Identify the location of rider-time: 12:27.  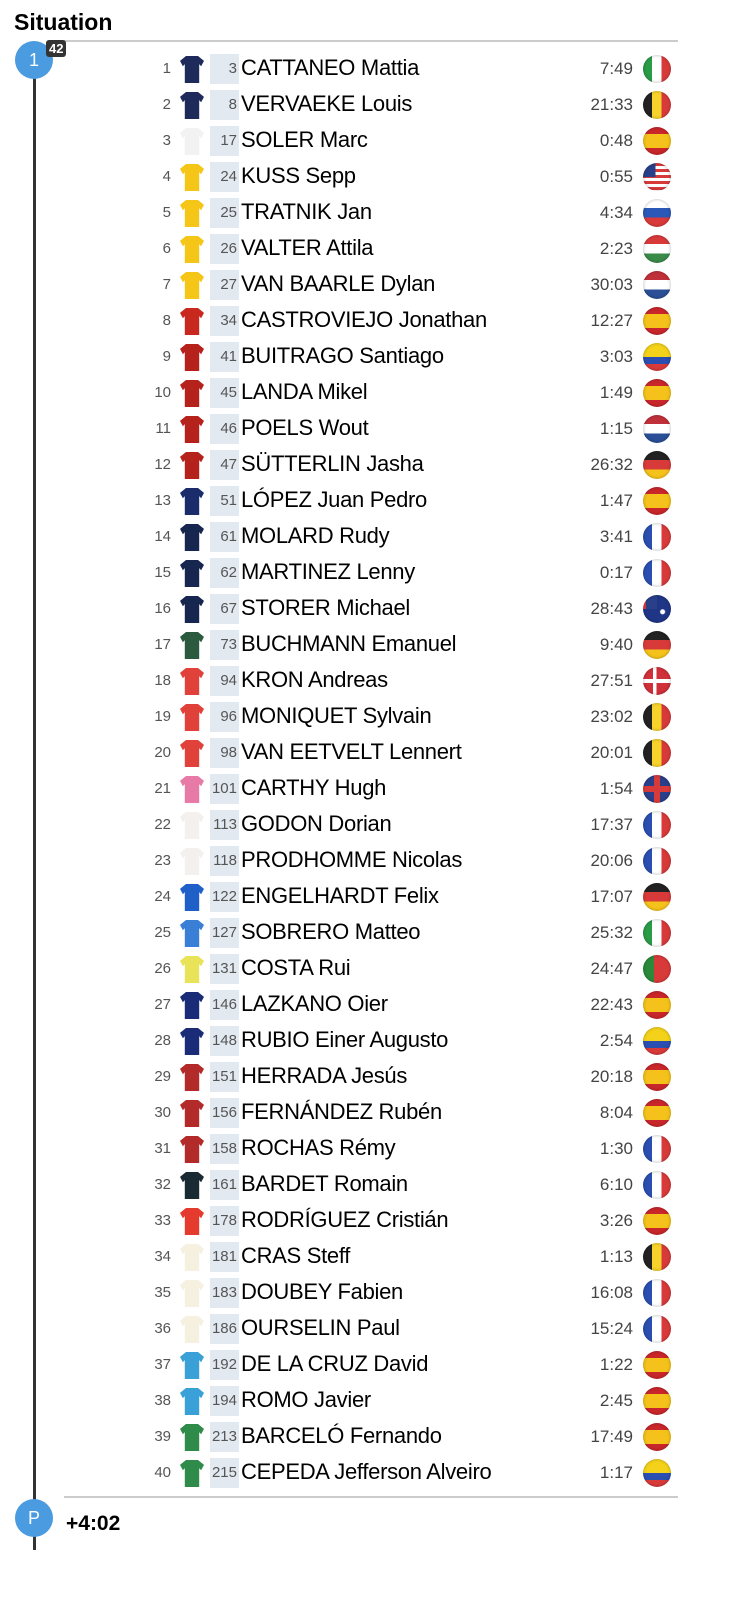
(611, 320).